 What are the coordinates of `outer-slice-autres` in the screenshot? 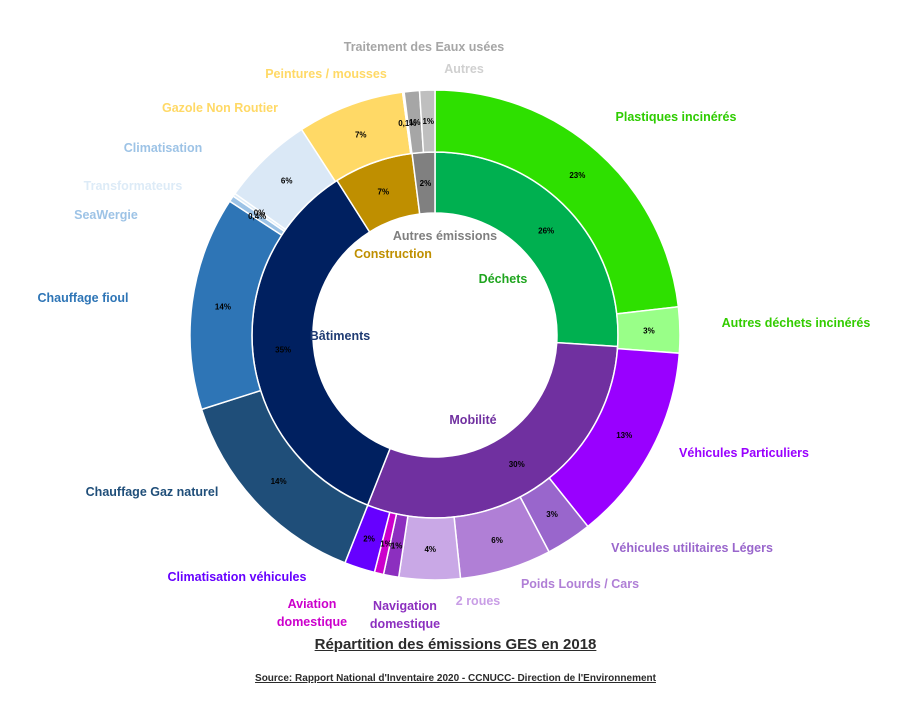 It's located at (427, 121).